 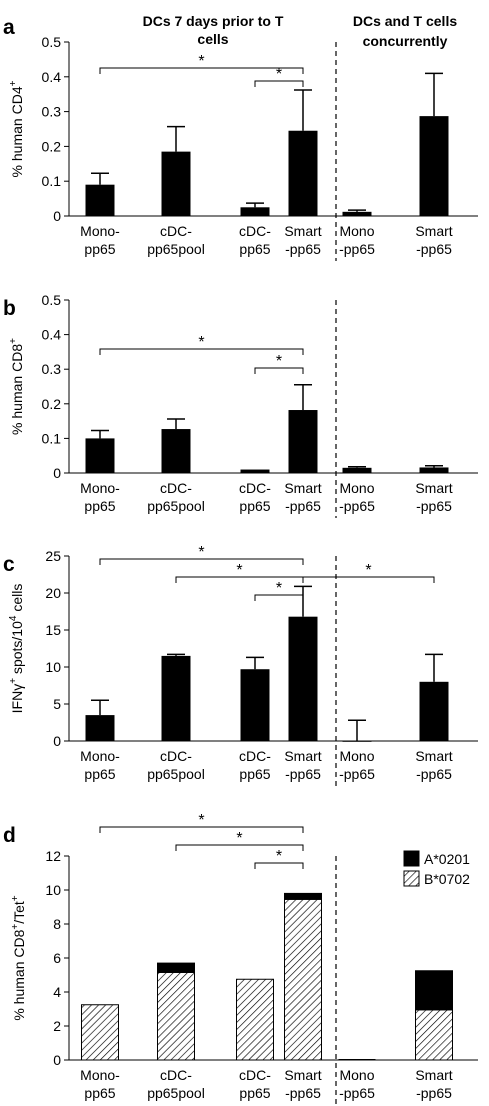 What do you see at coordinates (52, 335) in the screenshot?
I see `y-tick-label: 0.4` at bounding box center [52, 335].